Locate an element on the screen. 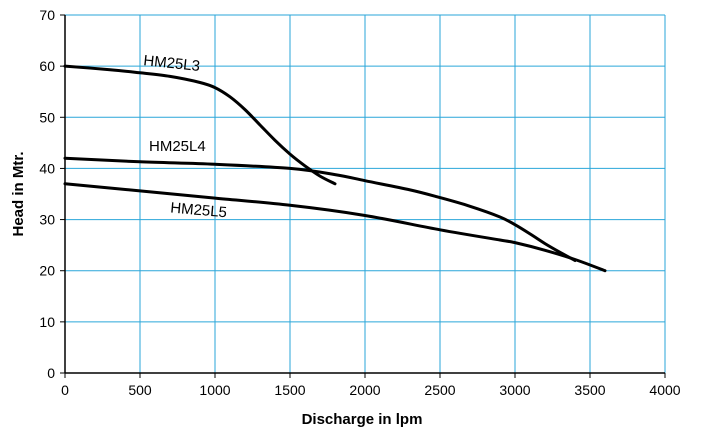  y-tick-label: 40 is located at coordinates (47, 168).